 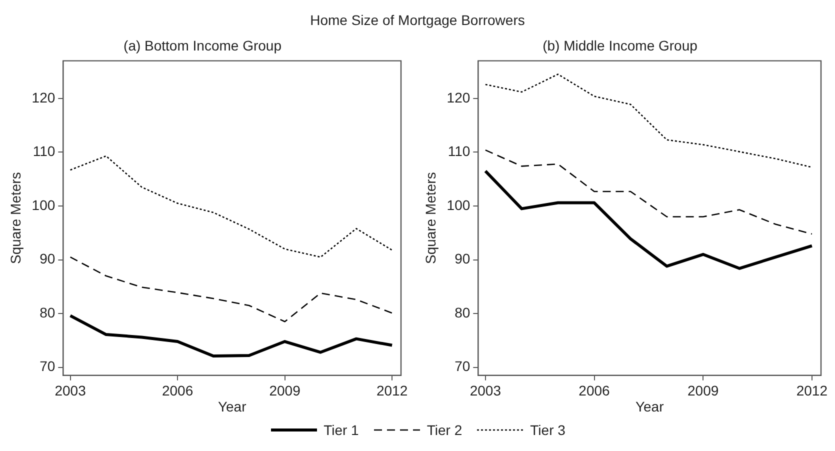 I want to click on legend-label: Tier 3, so click(x=548, y=430).